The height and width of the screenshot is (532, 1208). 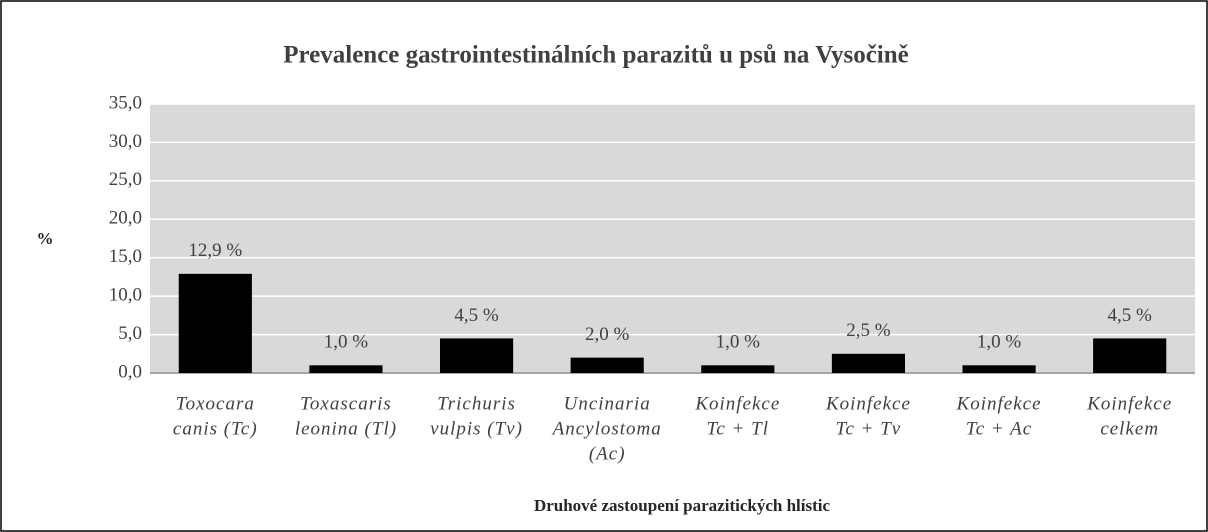 What do you see at coordinates (215, 403) in the screenshot?
I see `x-tick-label: Toxocara` at bounding box center [215, 403].